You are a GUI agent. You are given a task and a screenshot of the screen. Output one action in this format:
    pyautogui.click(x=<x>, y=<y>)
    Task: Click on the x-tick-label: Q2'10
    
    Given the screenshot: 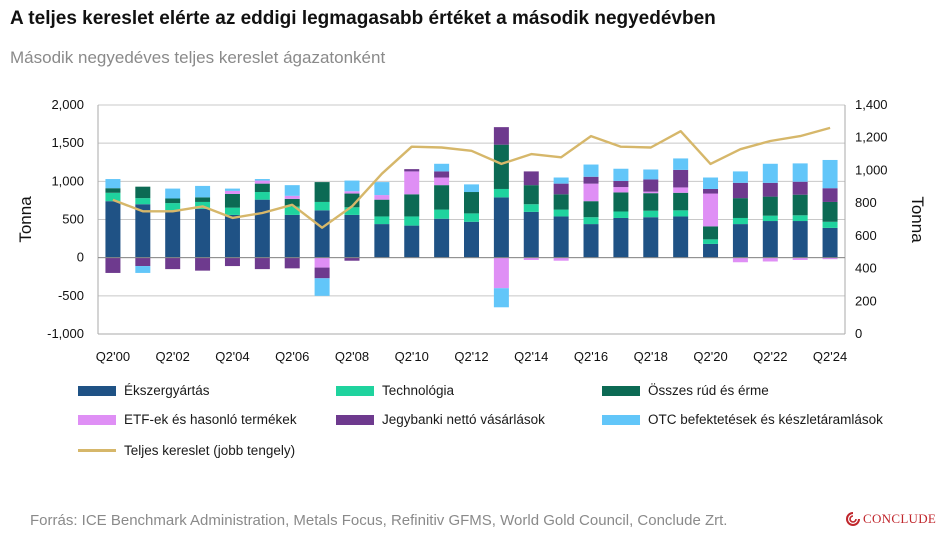 What is the action you would take?
    pyautogui.click(x=412, y=356)
    